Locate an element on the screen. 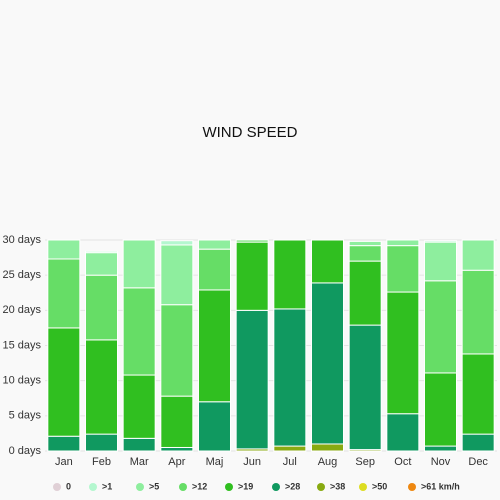 The image size is (500, 500). legend-label: >50 is located at coordinates (379, 486).